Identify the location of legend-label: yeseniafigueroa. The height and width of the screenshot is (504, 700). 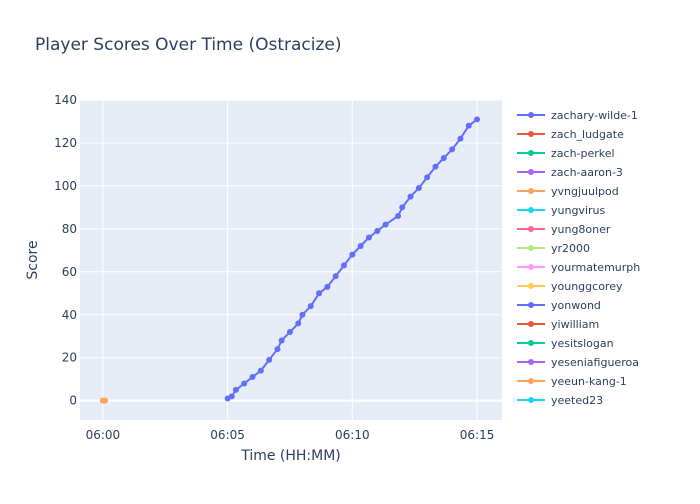
(595, 362).